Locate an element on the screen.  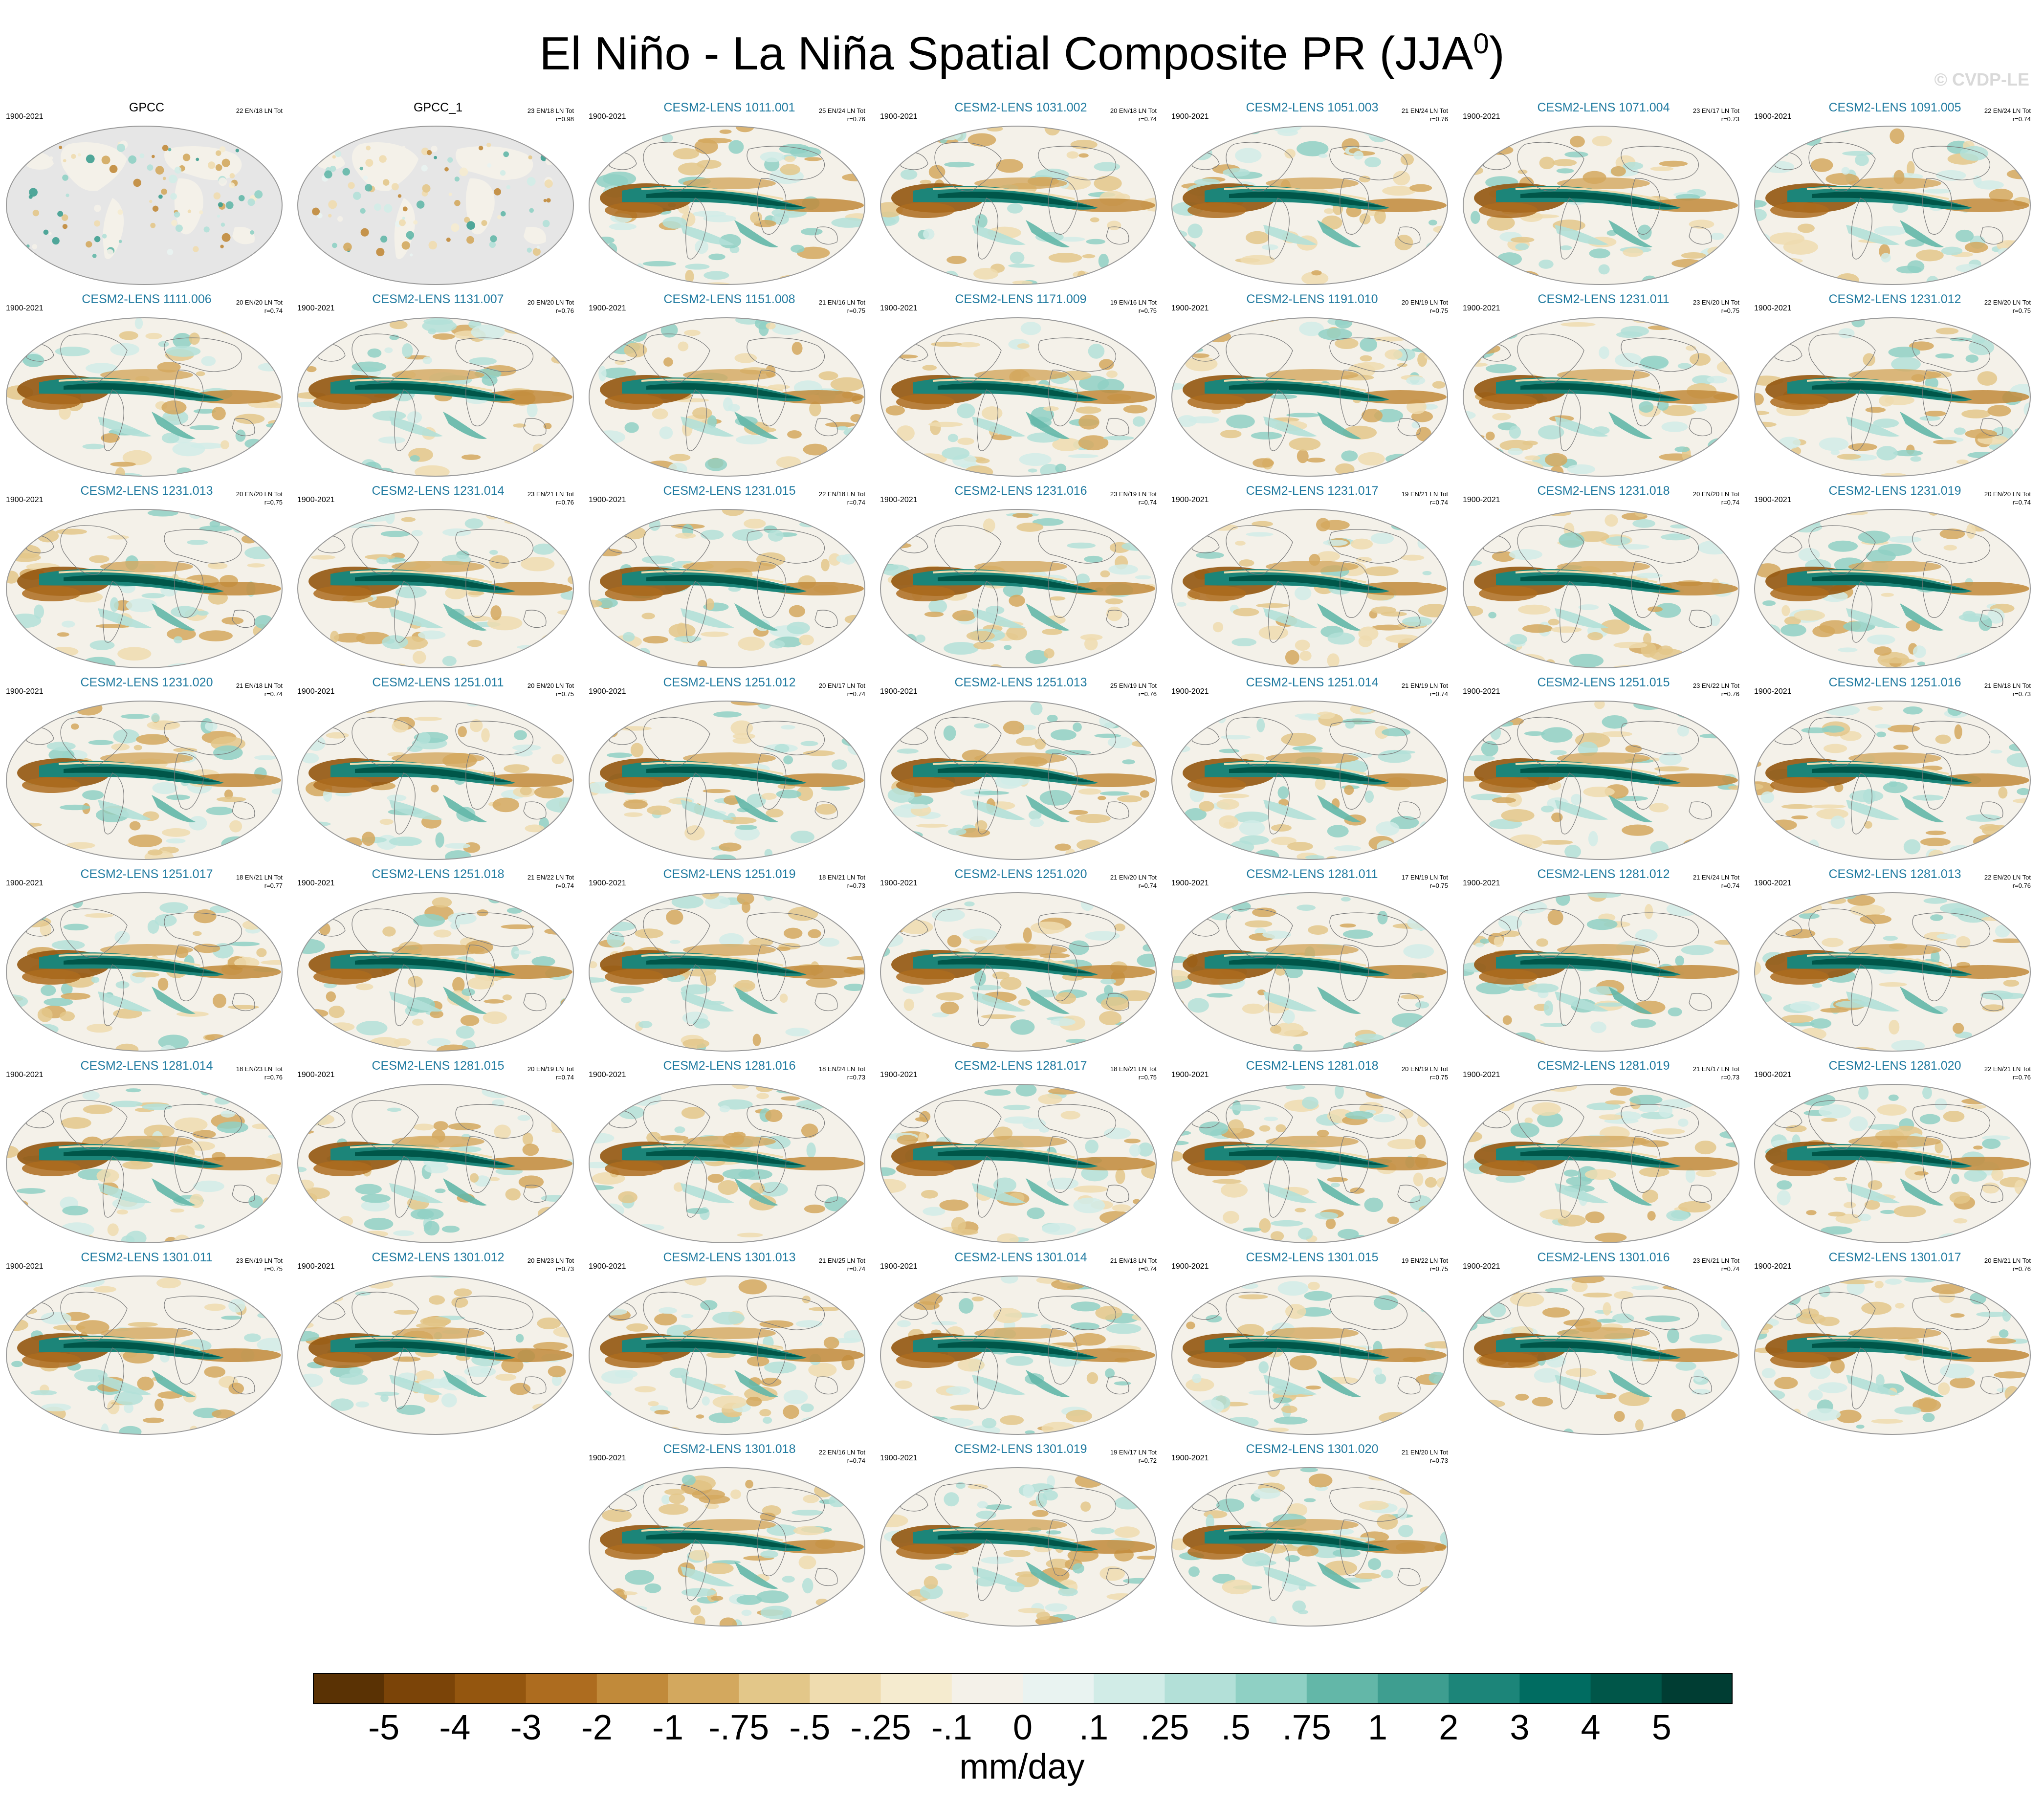
panel-title: CESM2-LENS 1231.017 is located at coordinates (1312, 491).